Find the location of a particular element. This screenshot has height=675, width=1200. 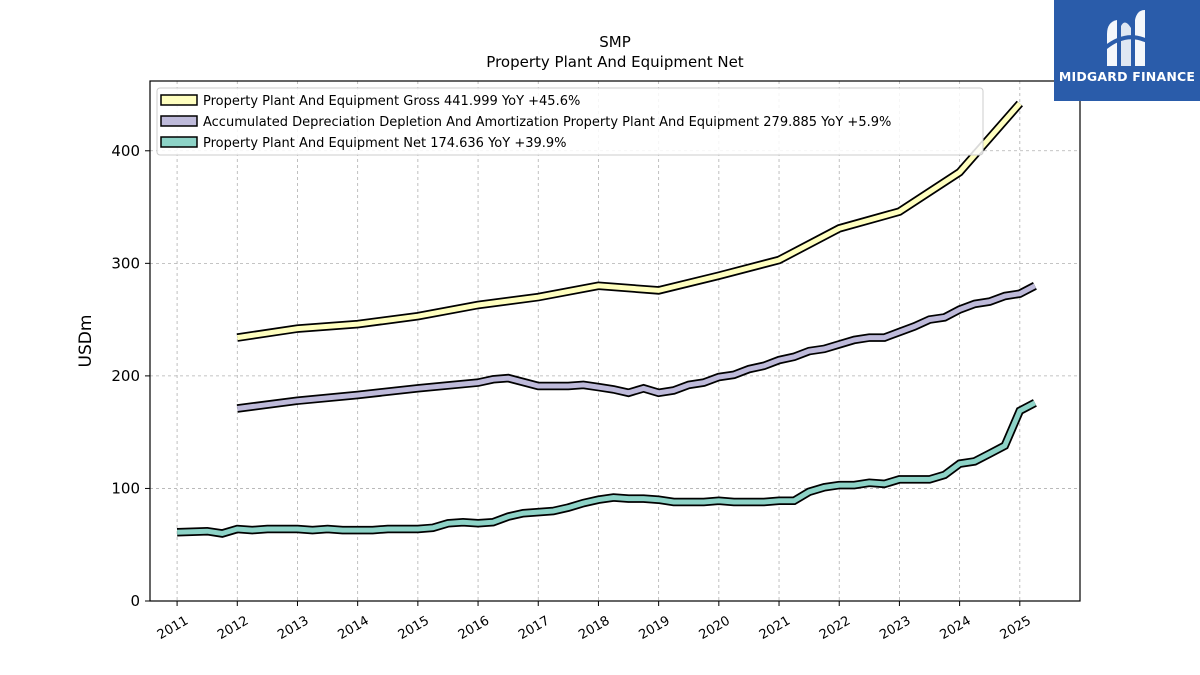

x-tick-label: 2019 is located at coordinates (654, 628).